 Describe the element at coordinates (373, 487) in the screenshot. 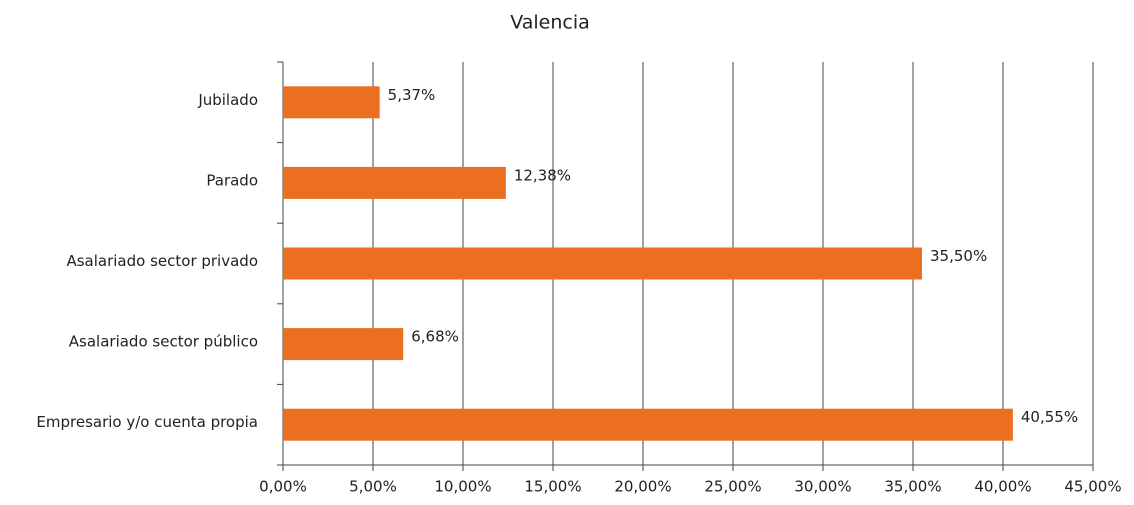

I see `x-tick-label: 5,00%` at that location.